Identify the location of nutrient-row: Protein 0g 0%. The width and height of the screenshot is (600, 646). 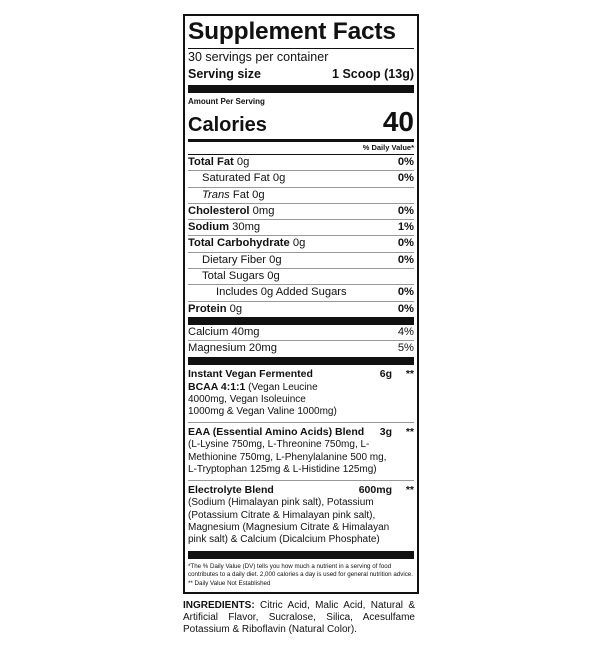
(301, 309).